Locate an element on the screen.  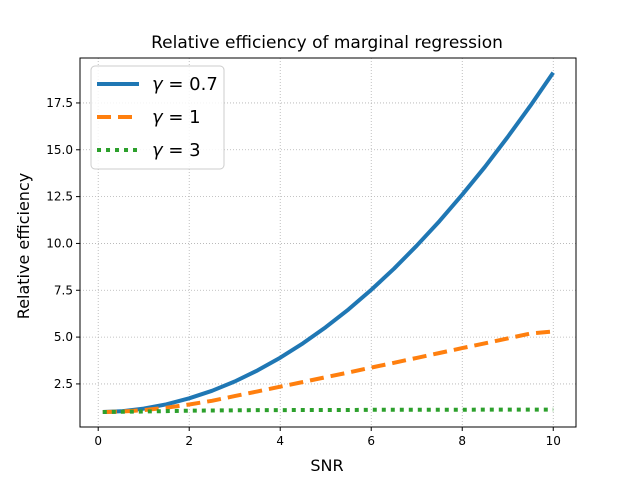
y-axis-title: Relative efficiency is located at coordinates (23, 246).